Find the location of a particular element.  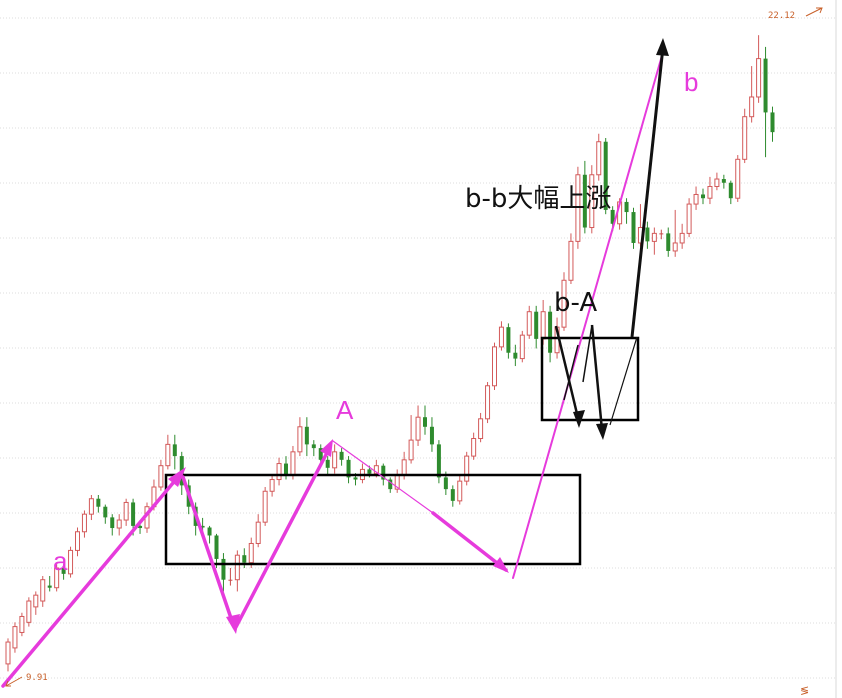

b-A-down-2-head is located at coordinates (602, 431).